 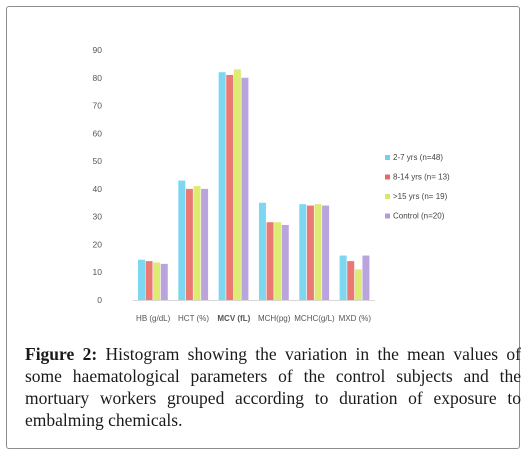 I want to click on legend-label: >15 yrs (n= 19), so click(x=420, y=196).